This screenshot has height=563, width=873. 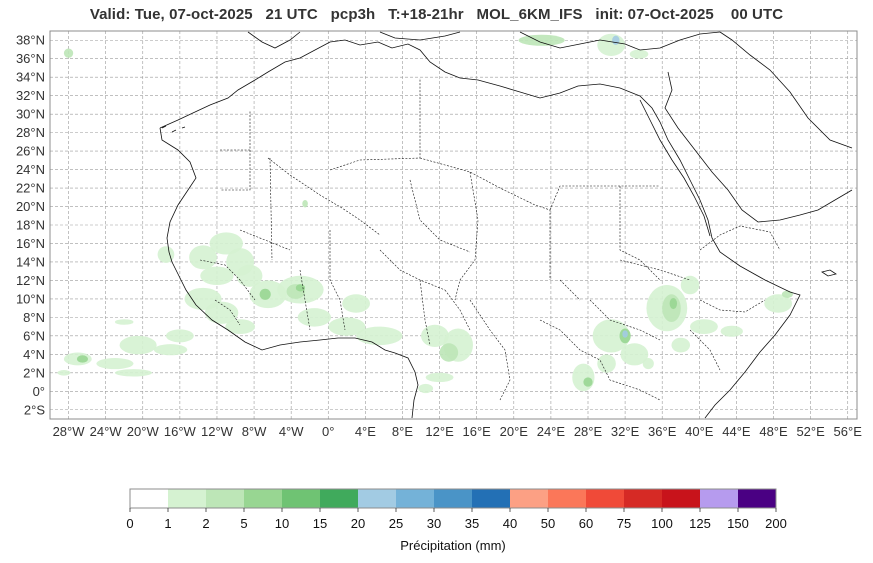 I want to click on lat-tick-label: 20°N, so click(x=30, y=206).